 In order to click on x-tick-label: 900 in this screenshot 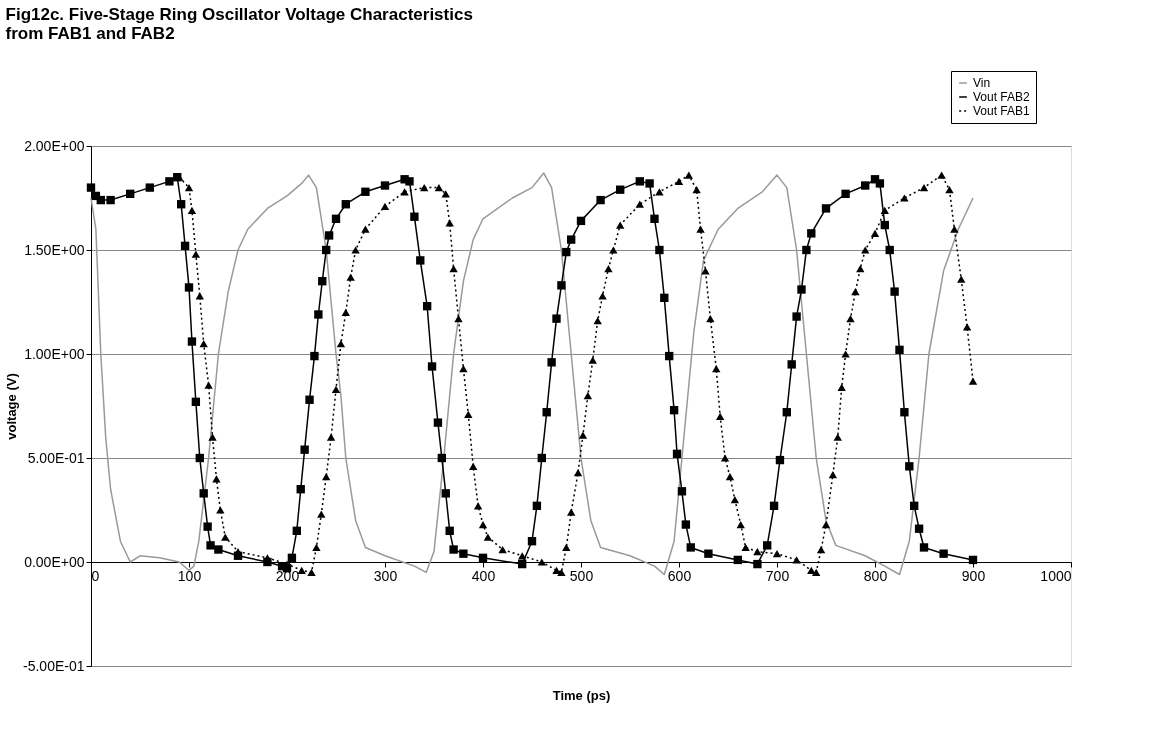, I will do `click(973, 575)`.